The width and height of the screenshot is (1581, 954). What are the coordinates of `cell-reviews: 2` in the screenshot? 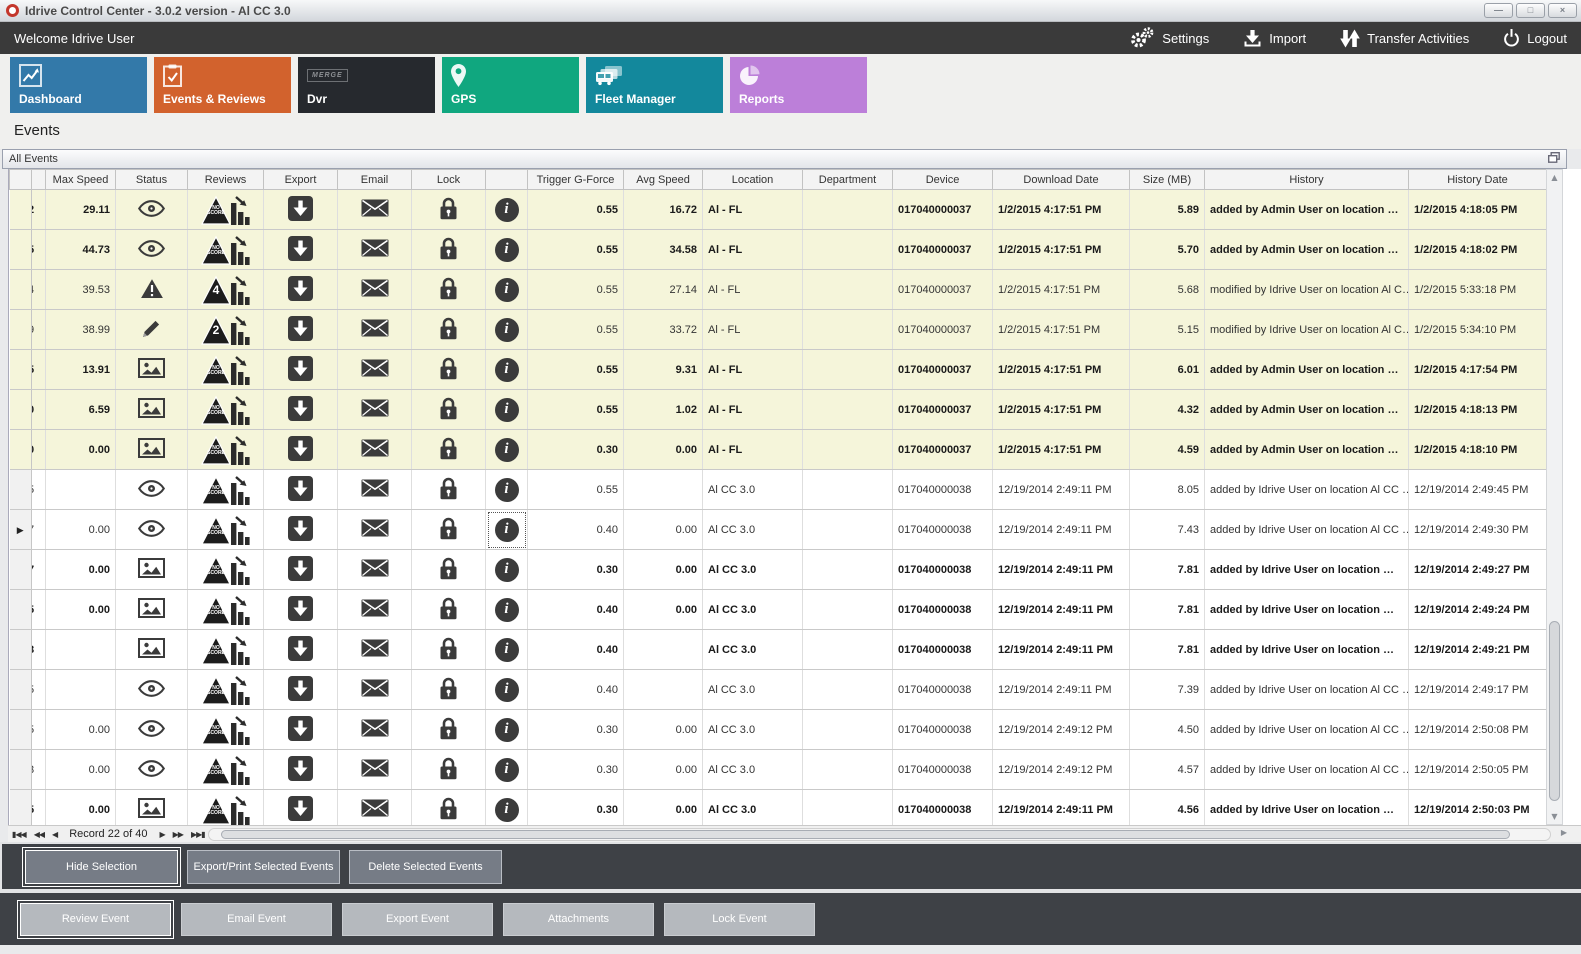 It's located at (225, 329).